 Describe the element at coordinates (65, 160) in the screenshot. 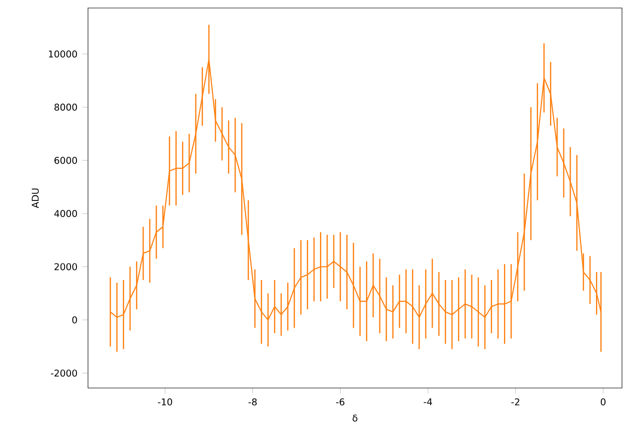

I see `y-tick-label: 6000` at that location.